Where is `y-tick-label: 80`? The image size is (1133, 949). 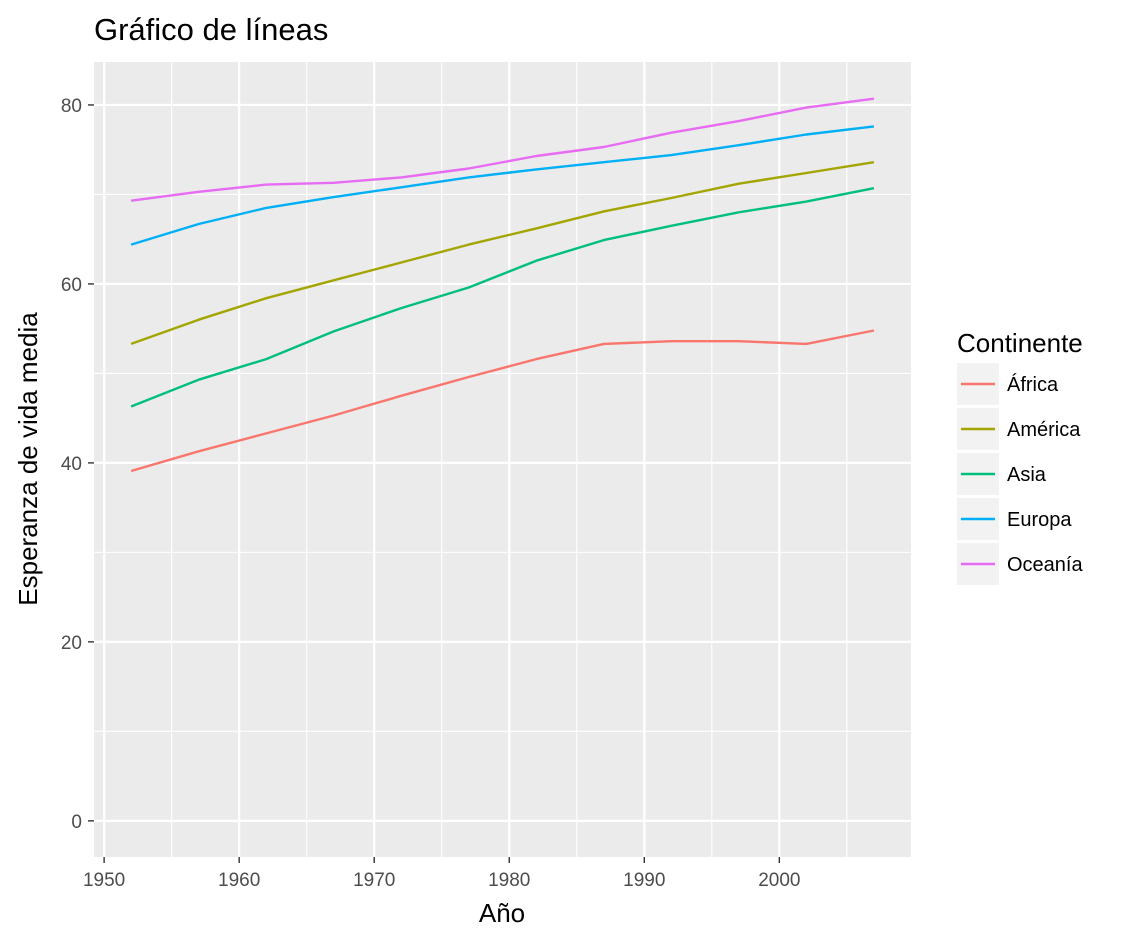 y-tick-label: 80 is located at coordinates (71, 106).